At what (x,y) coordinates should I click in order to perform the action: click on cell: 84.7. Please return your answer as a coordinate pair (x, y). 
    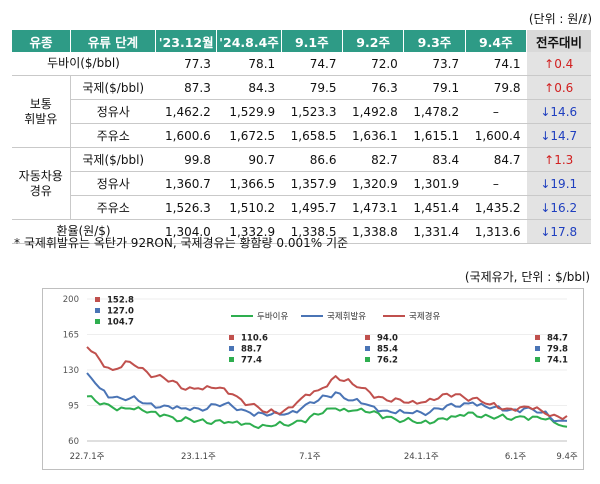
    Looking at the image, I should click on (496, 159).